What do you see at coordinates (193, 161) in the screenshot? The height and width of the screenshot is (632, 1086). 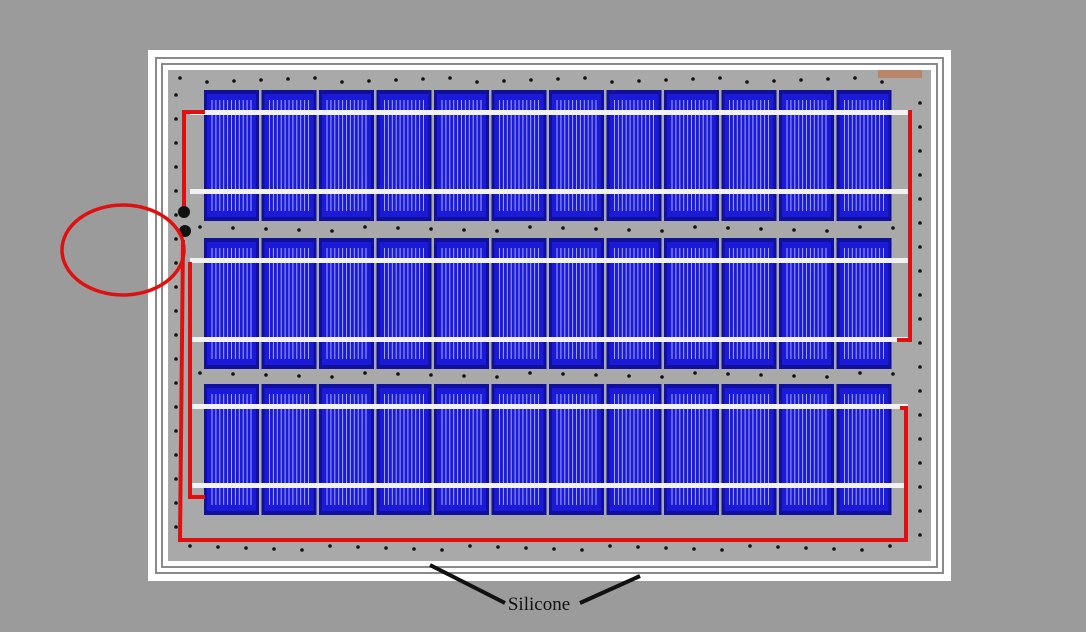 I see `ribbon-left-upper` at bounding box center [193, 161].